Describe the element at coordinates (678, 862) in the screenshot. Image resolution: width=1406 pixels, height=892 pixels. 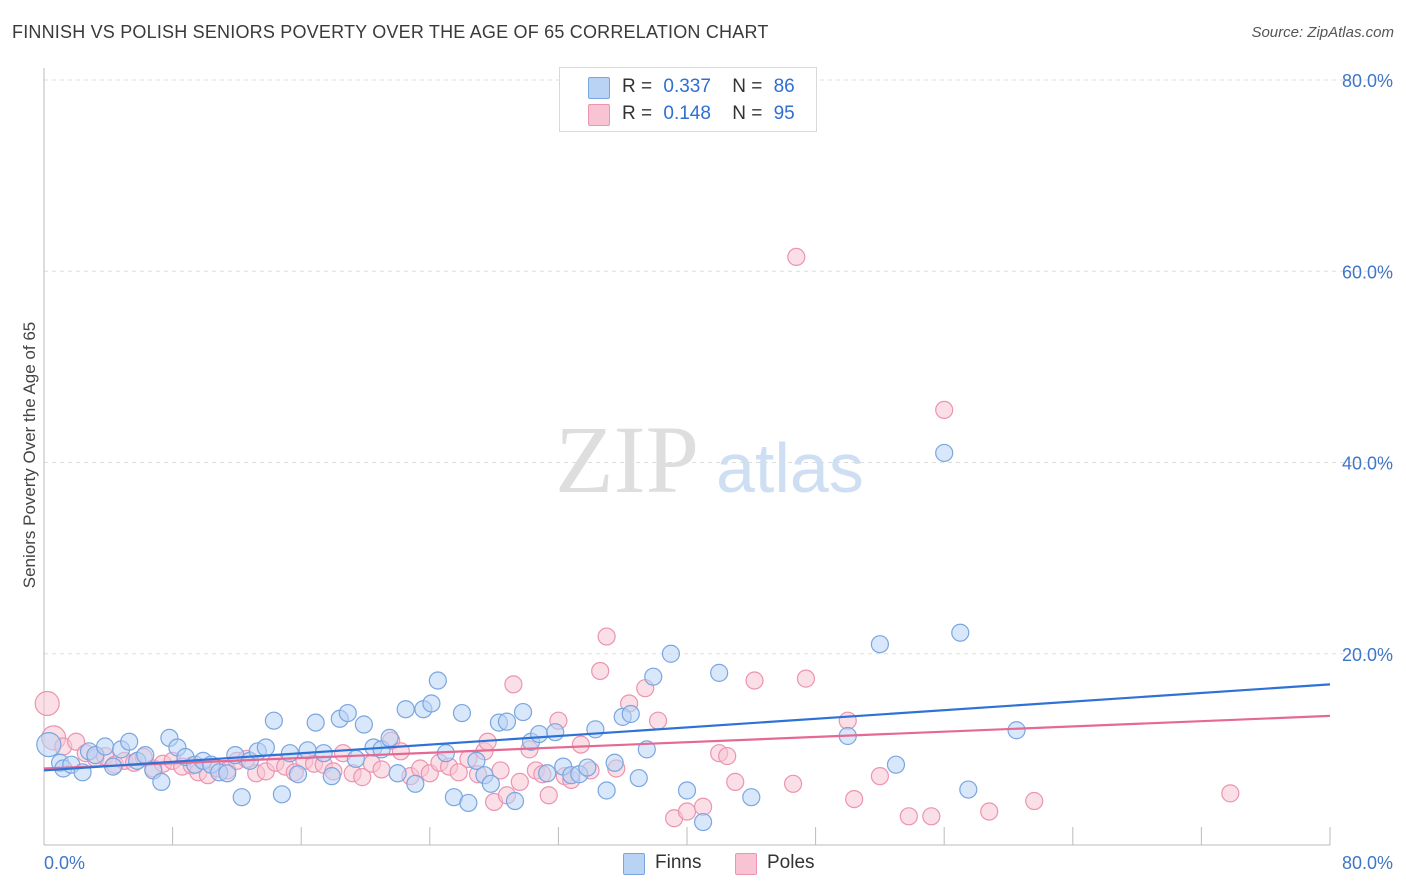
I see `finns-legend-label: Finns` at that location.